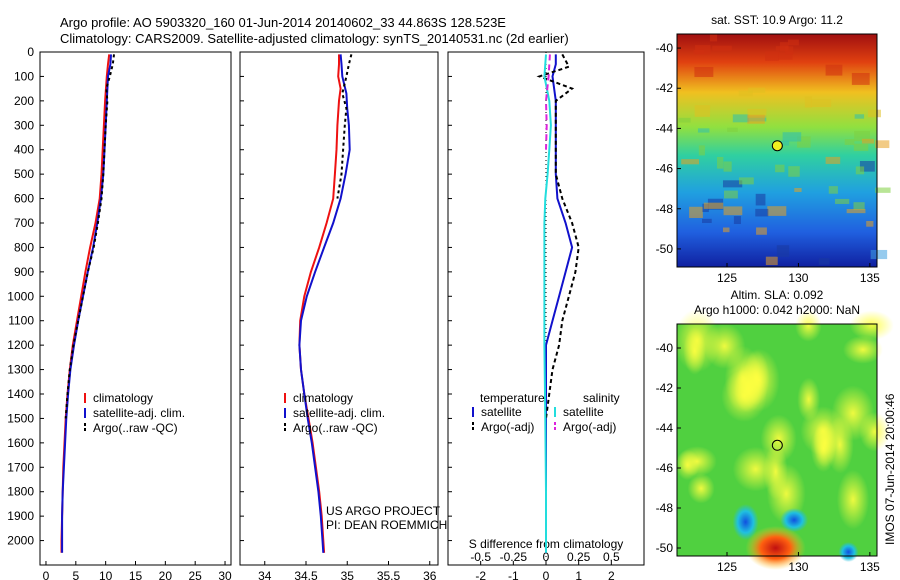  I want to click on y-tick-label: 100, so click(24, 76).